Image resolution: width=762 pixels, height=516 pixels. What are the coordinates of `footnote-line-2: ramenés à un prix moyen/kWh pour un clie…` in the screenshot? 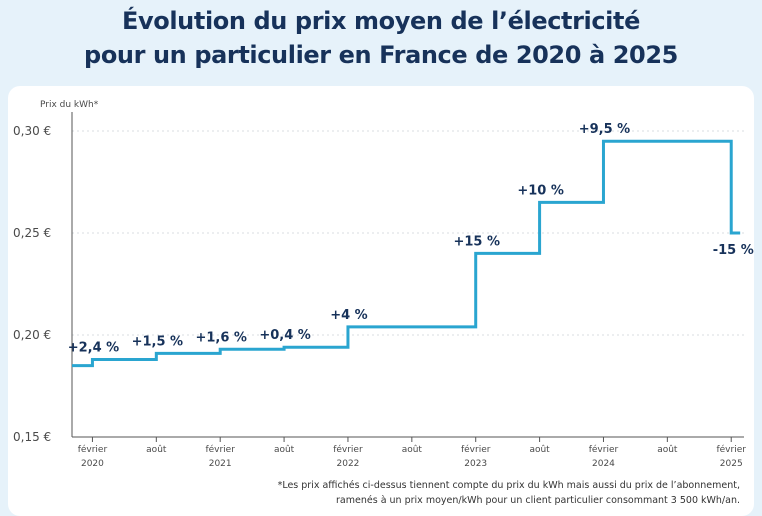 It's located at (538, 500).